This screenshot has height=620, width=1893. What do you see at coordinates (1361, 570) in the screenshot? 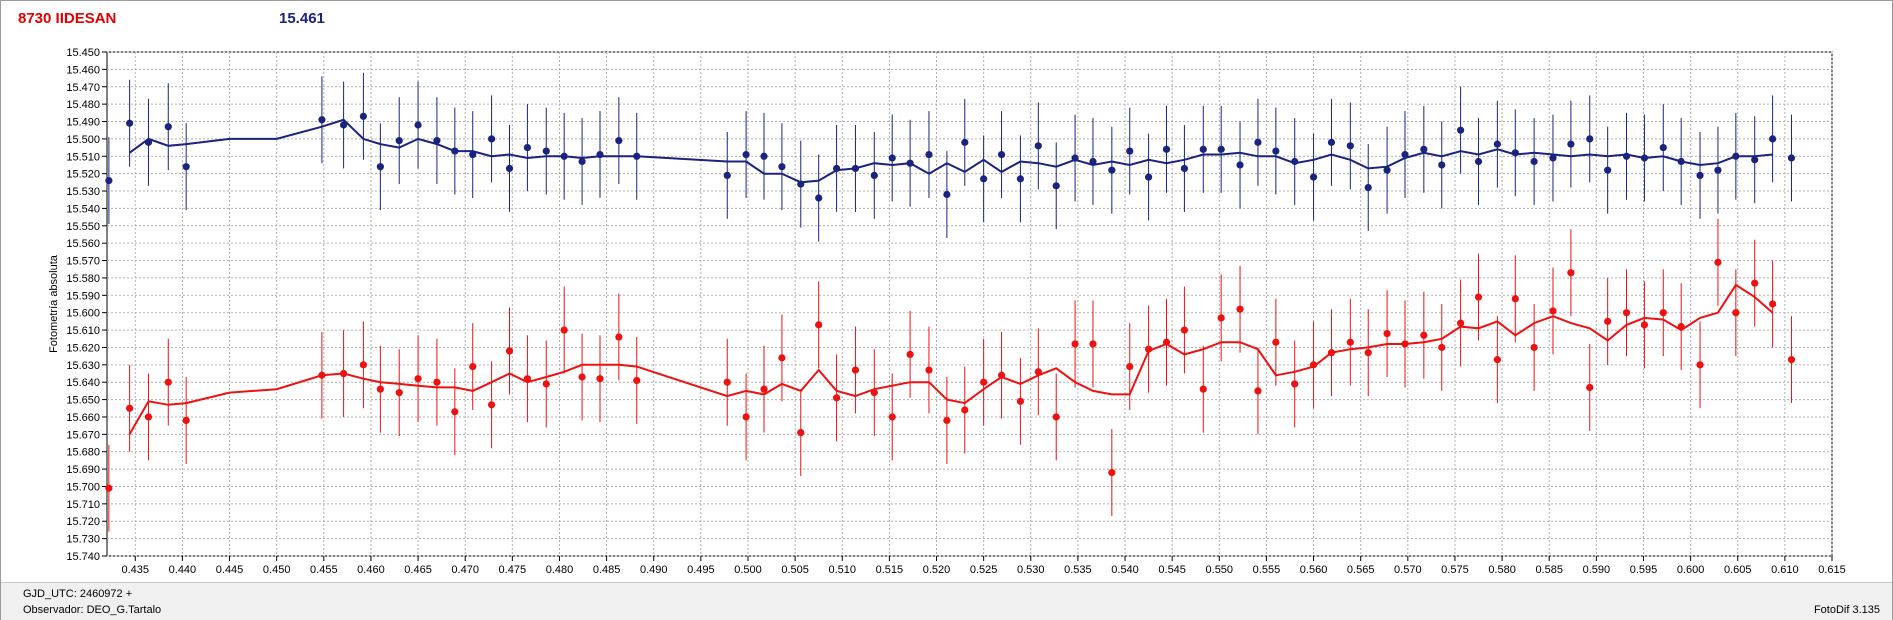
I see `x-tick-label: 0.565` at bounding box center [1361, 570].